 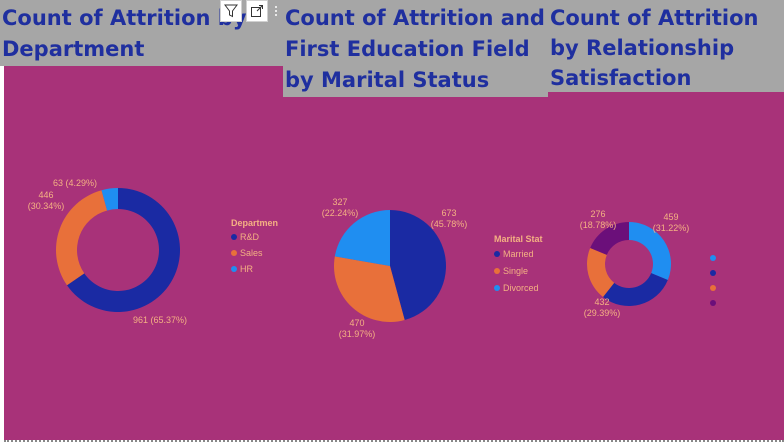 I want to click on legend-item: HR, so click(x=246, y=269).